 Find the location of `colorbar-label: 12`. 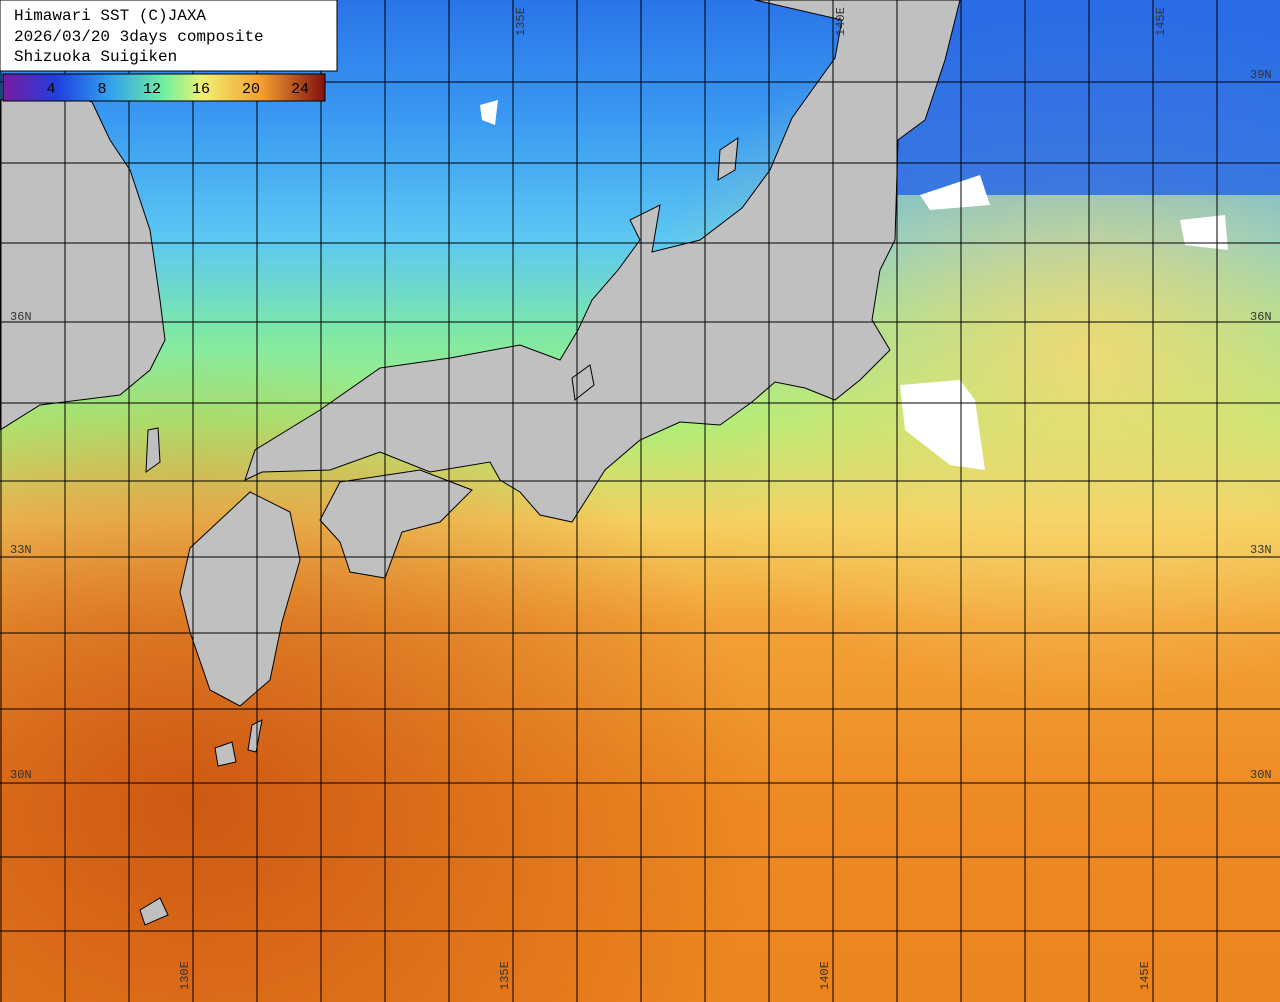

colorbar-label: 12 is located at coordinates (152, 89).